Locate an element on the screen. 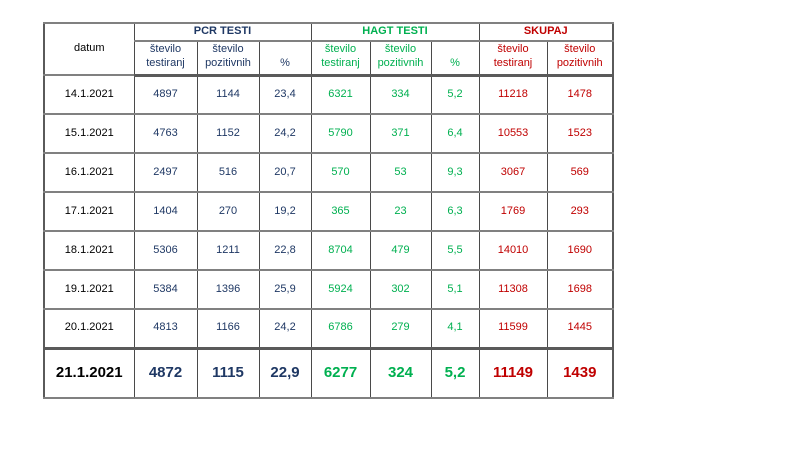  pcr-positive-cell: 1166 is located at coordinates (228, 328).